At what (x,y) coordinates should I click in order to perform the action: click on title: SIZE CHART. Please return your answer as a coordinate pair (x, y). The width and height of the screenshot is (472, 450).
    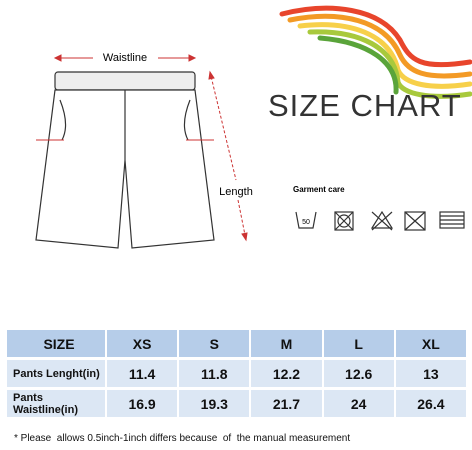
    Looking at the image, I should click on (365, 105).